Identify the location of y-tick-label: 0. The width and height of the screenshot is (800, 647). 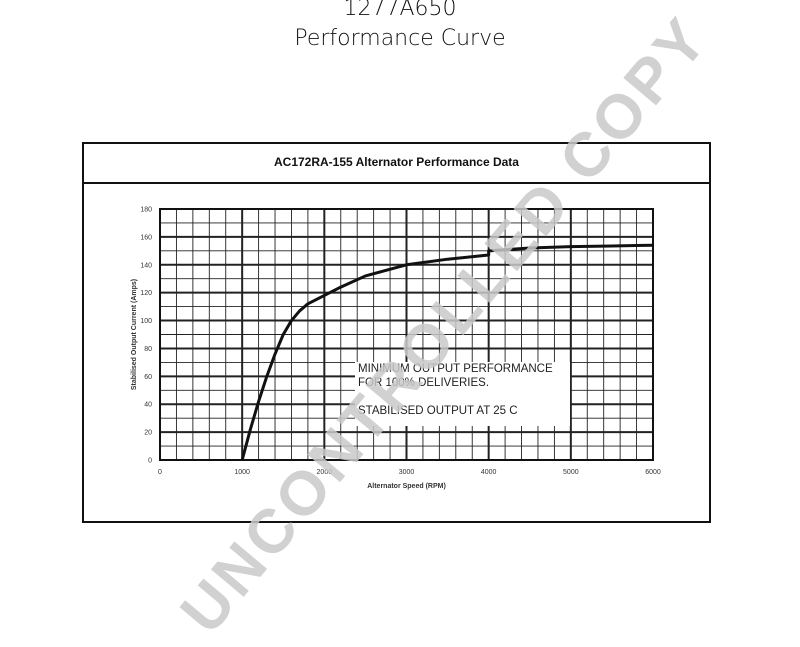
(150, 461).